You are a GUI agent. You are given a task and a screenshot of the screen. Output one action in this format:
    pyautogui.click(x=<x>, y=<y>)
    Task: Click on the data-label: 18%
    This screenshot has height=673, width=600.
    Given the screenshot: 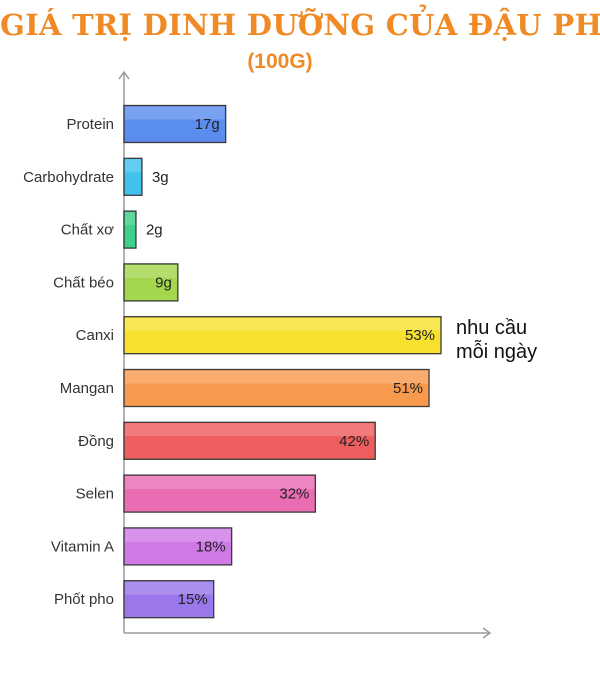 What is the action you would take?
    pyautogui.click(x=211, y=546)
    